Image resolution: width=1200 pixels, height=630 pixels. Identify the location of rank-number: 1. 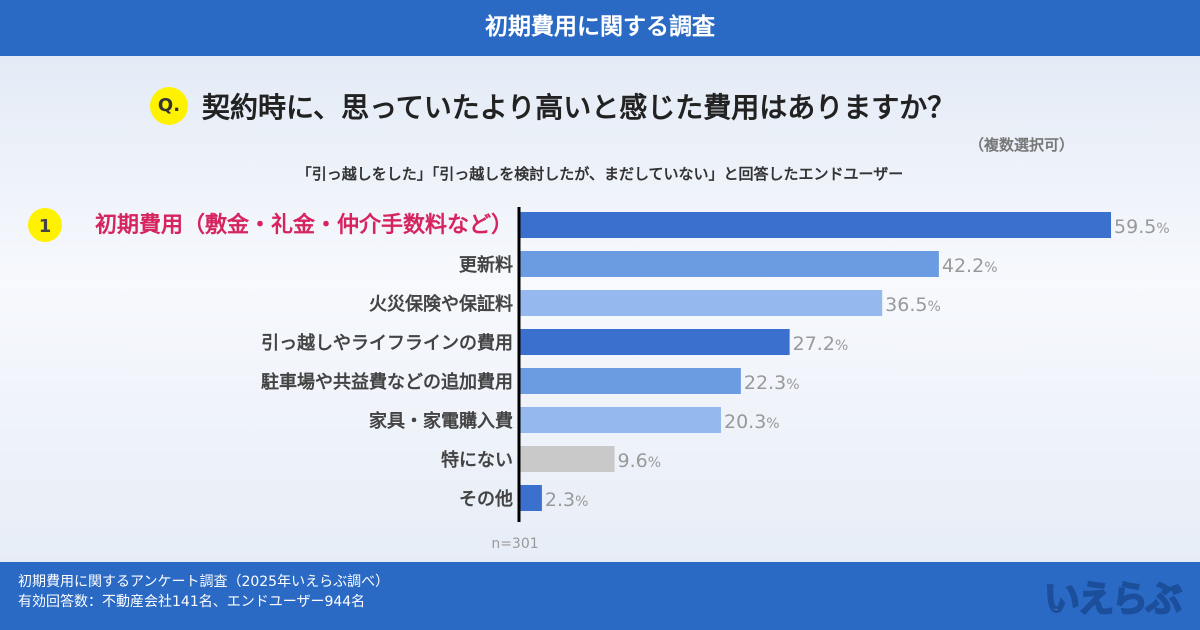
(45, 226).